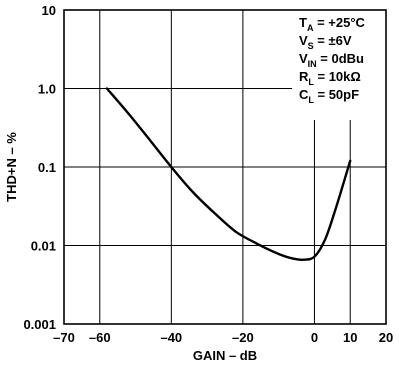 This screenshot has width=399, height=376. What do you see at coordinates (310, 28) in the screenshot?
I see `condition-subscript: A` at bounding box center [310, 28].